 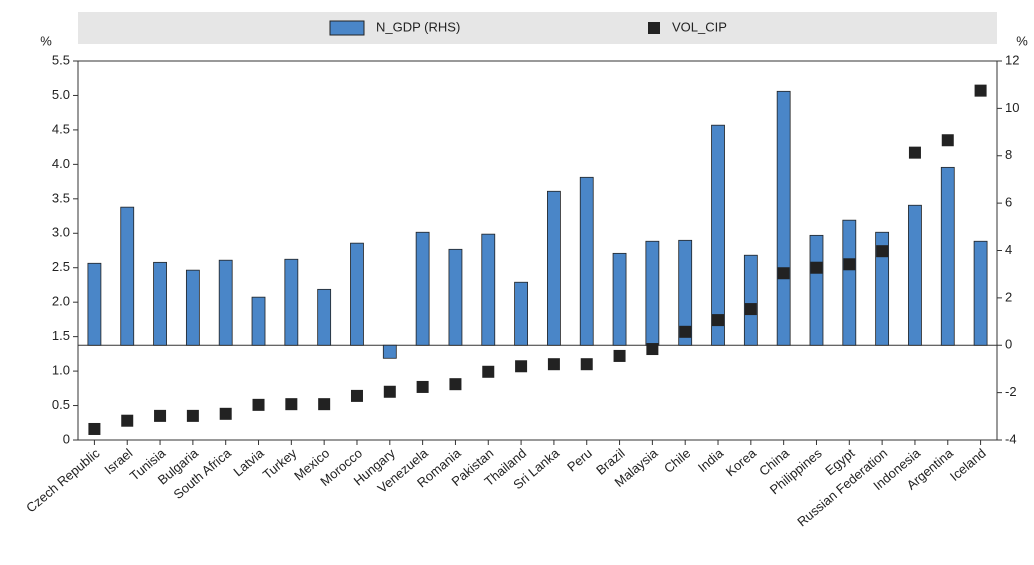 What do you see at coordinates (699, 26) in the screenshot?
I see `legend-label: VOL_CIP` at bounding box center [699, 26].